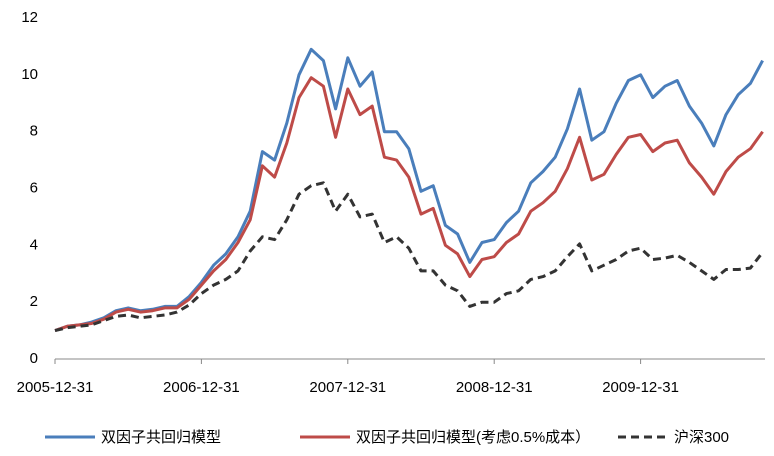 This screenshot has height=456, width=774. What do you see at coordinates (347, 387) in the screenshot?
I see `x-tick-label: 2007-12-31` at bounding box center [347, 387].